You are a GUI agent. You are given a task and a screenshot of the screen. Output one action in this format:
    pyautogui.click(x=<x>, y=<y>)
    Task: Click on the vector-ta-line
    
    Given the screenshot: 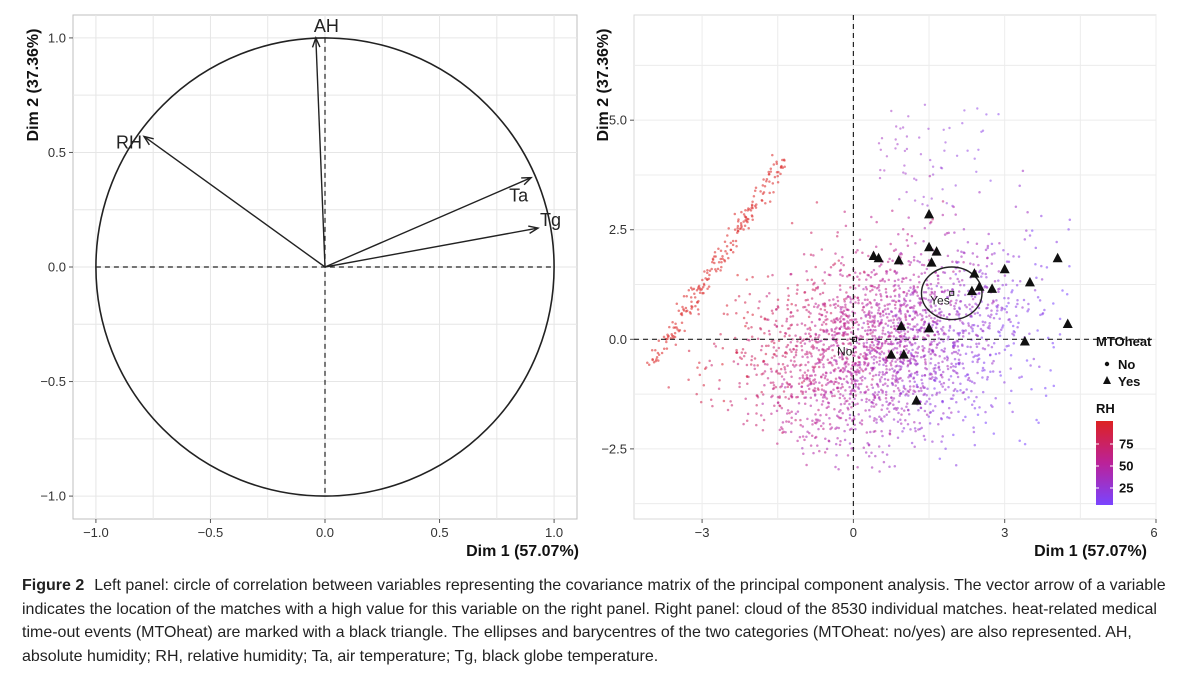 What is the action you would take?
    pyautogui.click(x=428, y=222)
    